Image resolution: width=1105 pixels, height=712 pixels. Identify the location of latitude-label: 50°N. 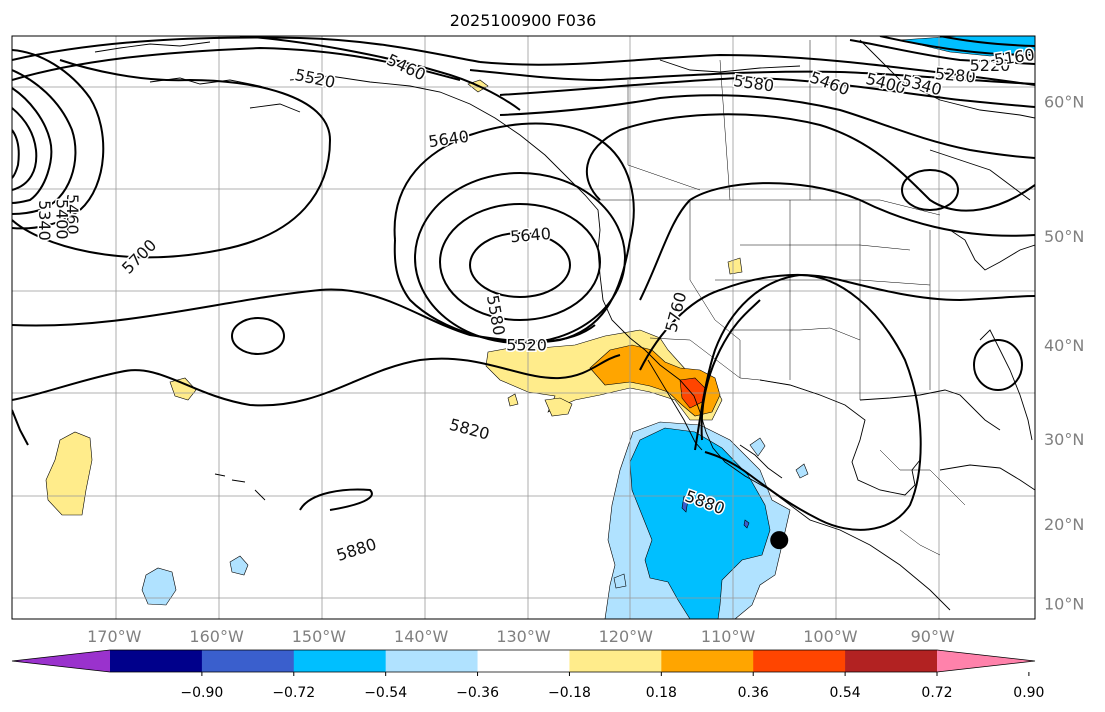
(1064, 236).